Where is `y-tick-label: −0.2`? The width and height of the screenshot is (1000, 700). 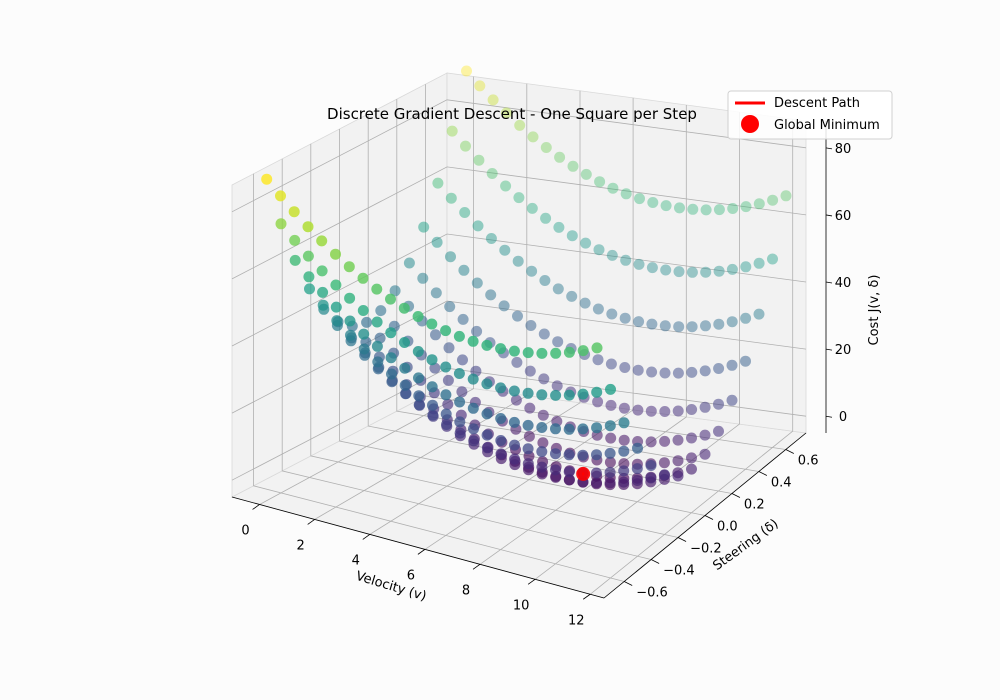 y-tick-label: −0.2 is located at coordinates (706, 549).